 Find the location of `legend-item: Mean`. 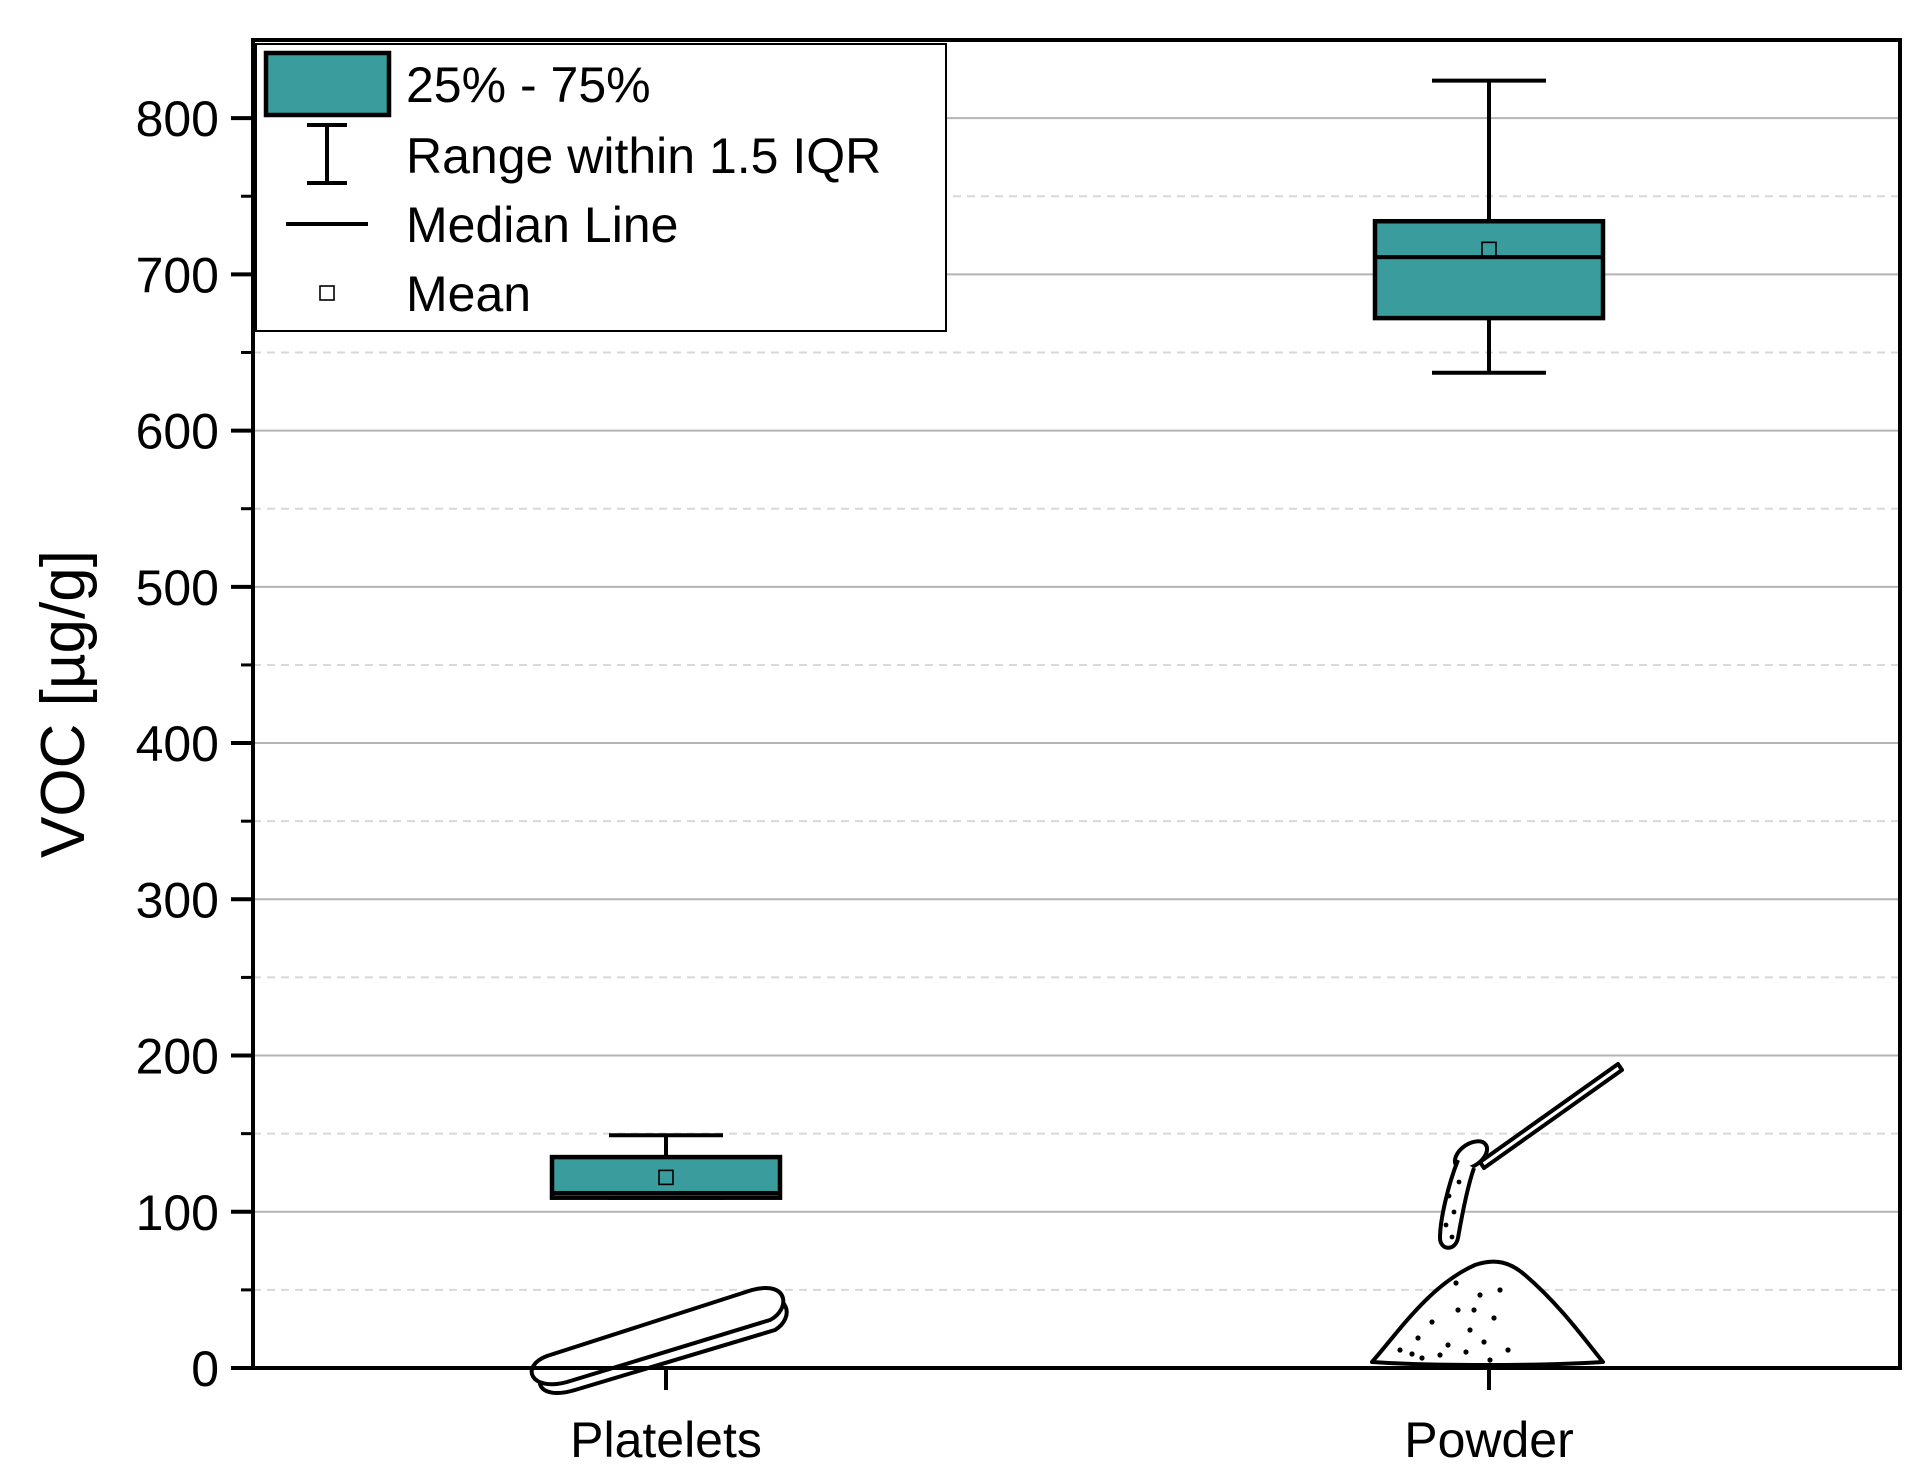

legend-item: Mean is located at coordinates (425, 294).